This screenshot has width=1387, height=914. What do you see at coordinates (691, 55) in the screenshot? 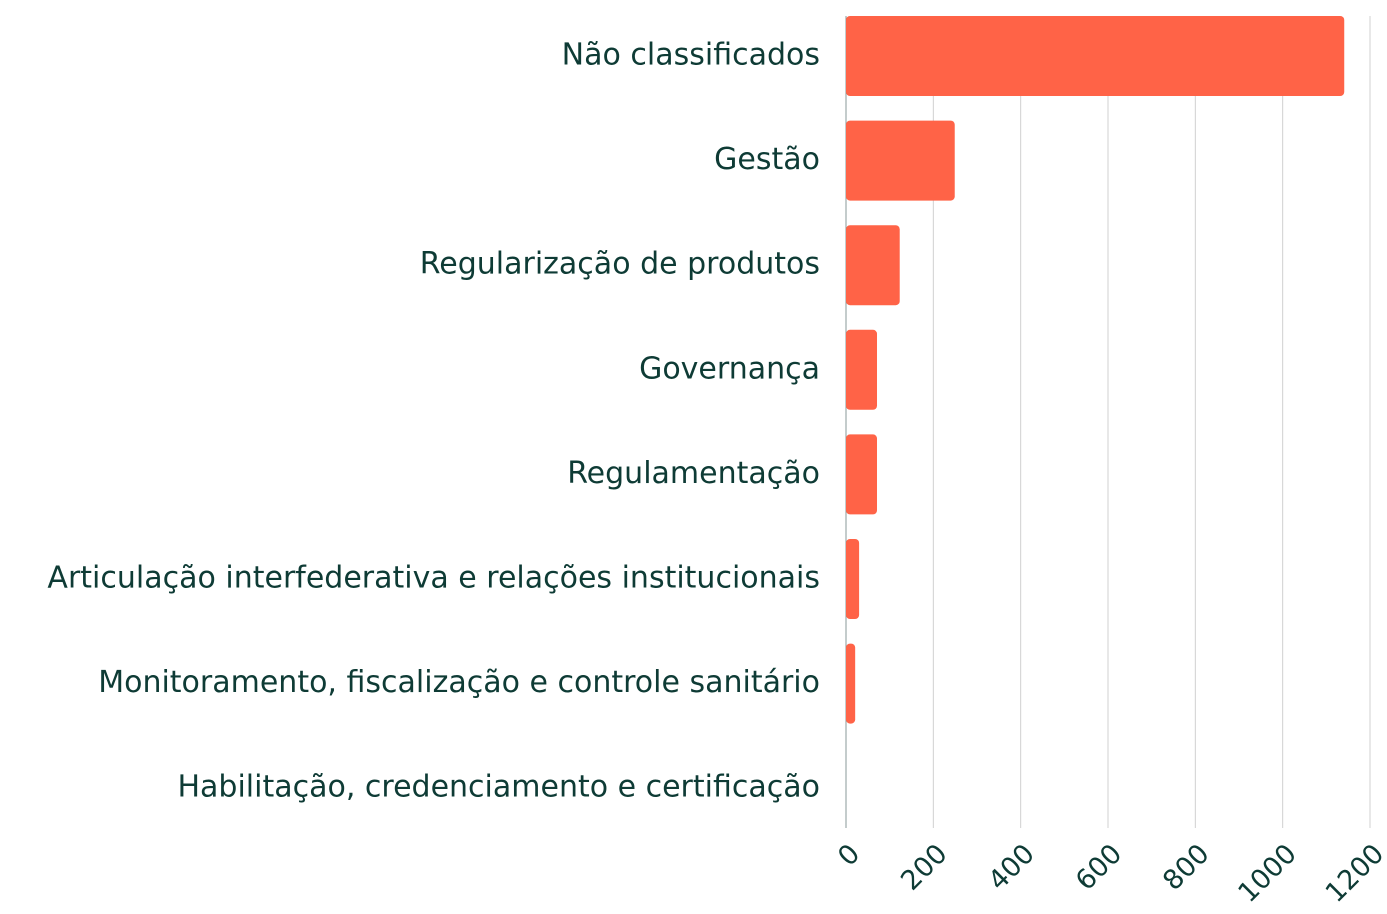
I see `y-tick-label: Não classificados` at bounding box center [691, 55].